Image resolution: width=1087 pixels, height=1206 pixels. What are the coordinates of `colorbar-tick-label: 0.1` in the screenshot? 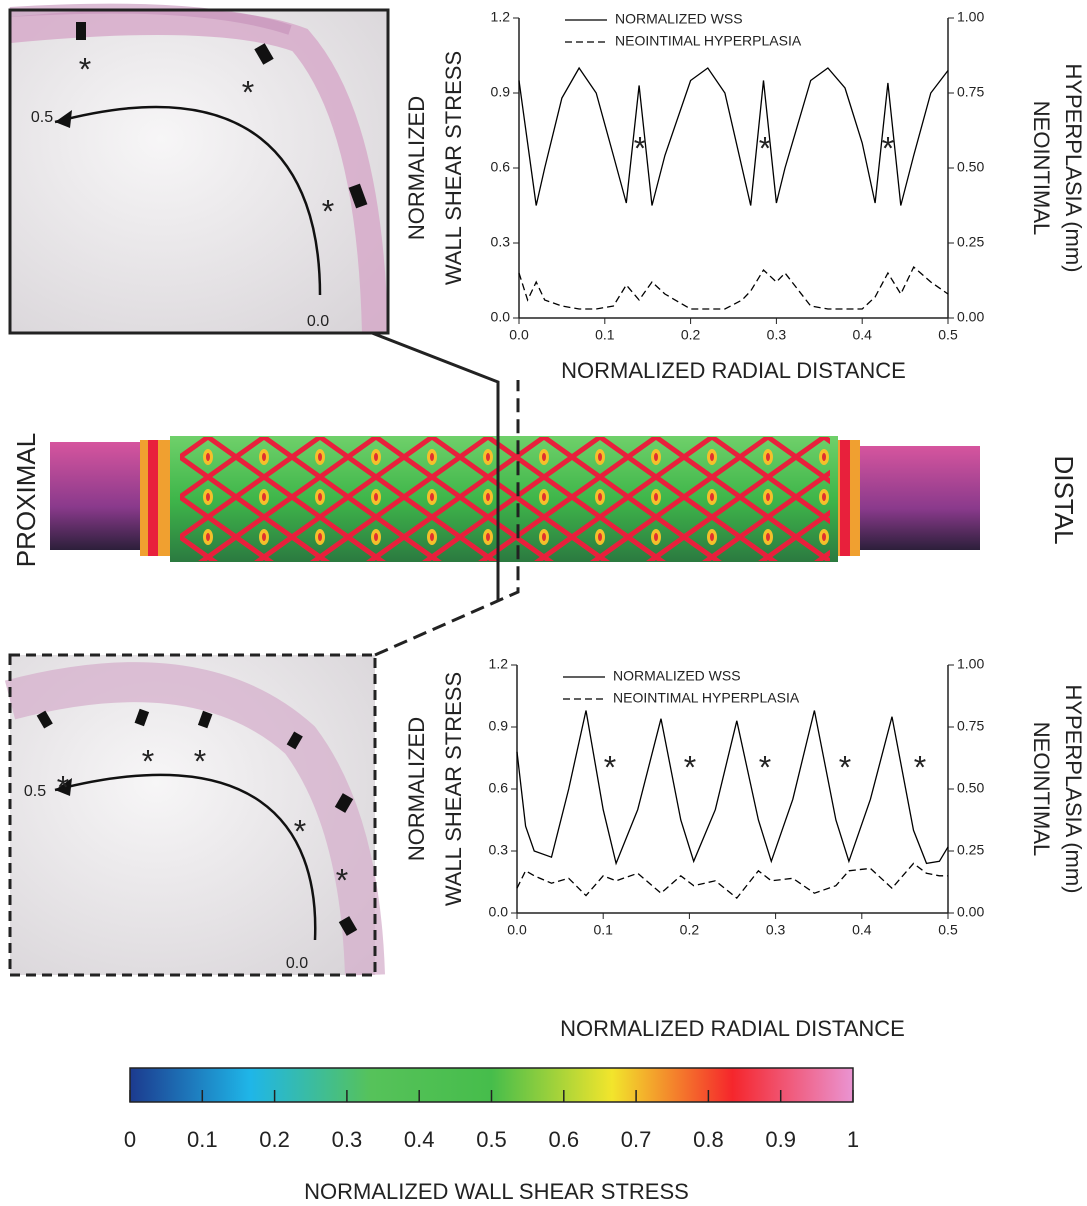 It's located at (202, 1139).